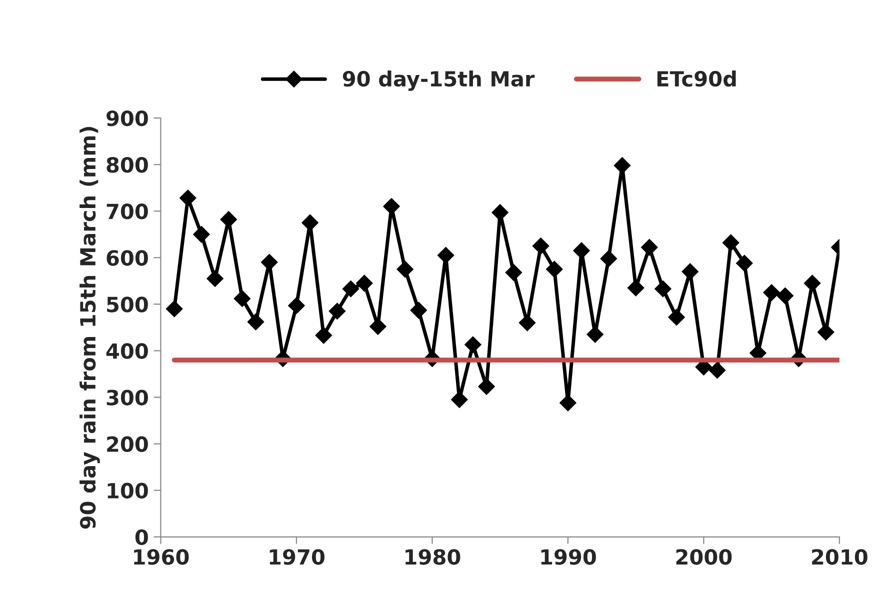 The width and height of the screenshot is (893, 590). Describe the element at coordinates (704, 557) in the screenshot. I see `x-tick-label: 2000` at that location.